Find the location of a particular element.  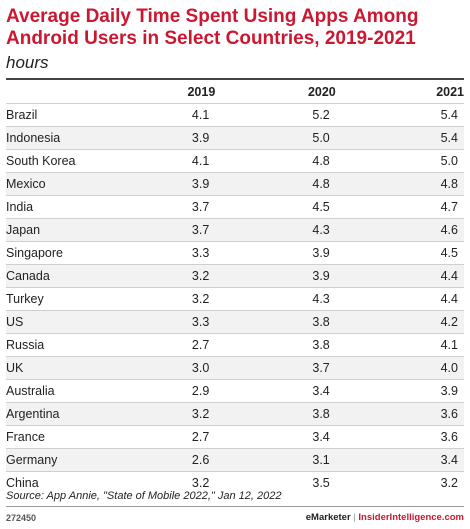

country-label: Canada is located at coordinates (70, 276).